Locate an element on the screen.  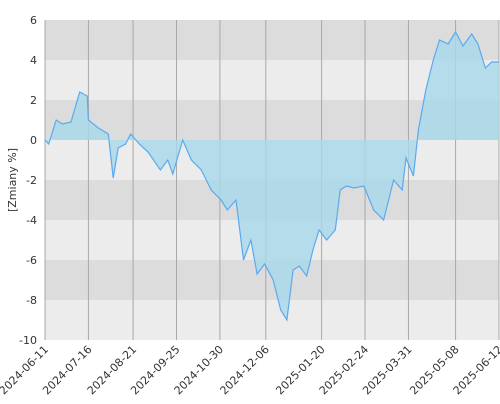
x-tick-label: 2024-12-06 is located at coordinates (245, 370).